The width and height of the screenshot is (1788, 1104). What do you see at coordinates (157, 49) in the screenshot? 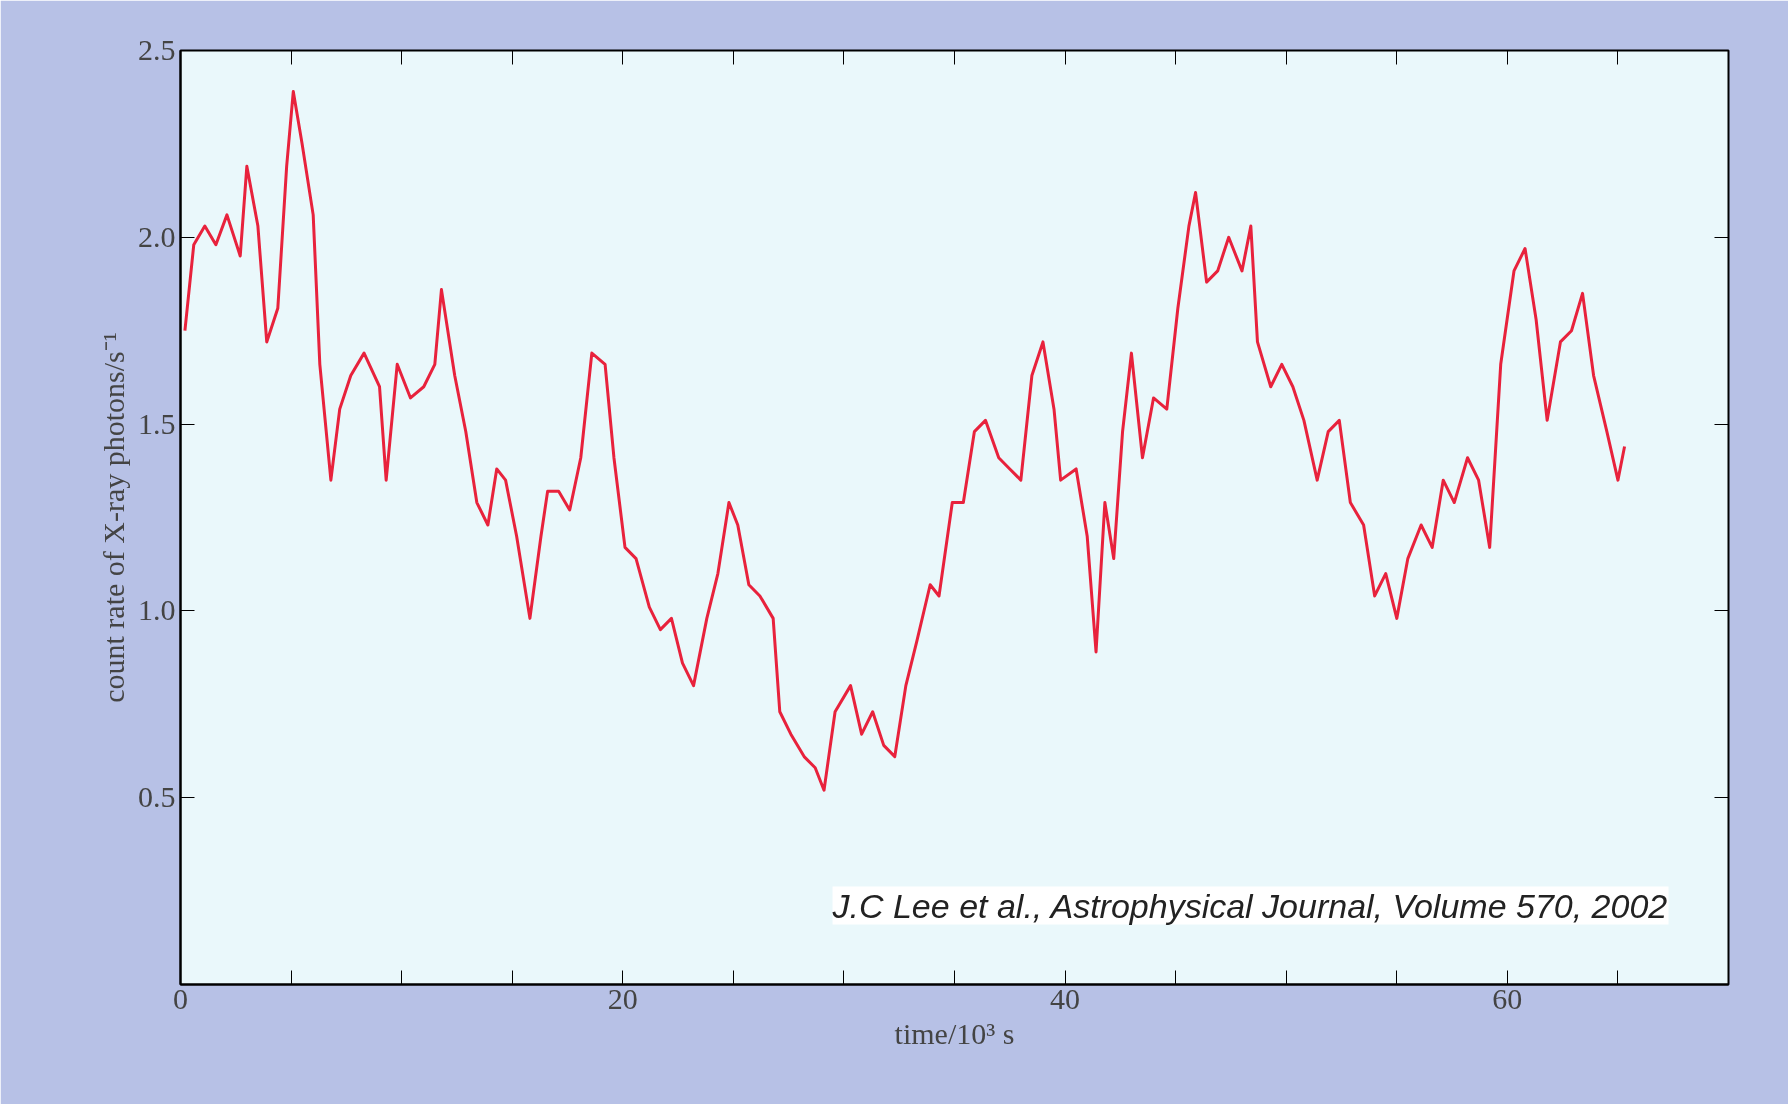
I see `y-tick-label: 2.5` at bounding box center [157, 49].